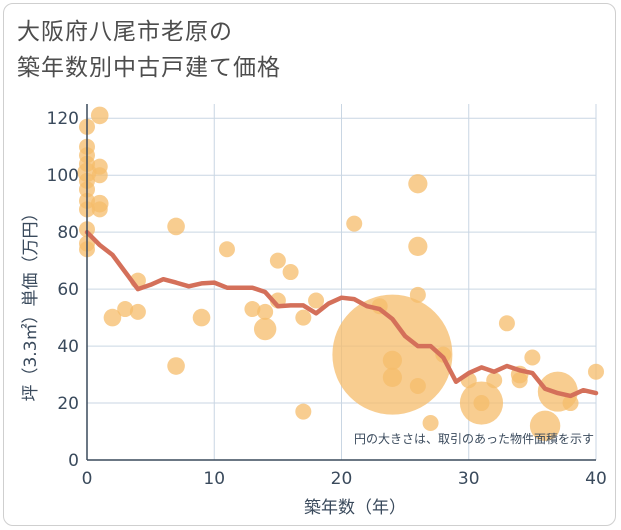 Image resolution: width=621 pixels, height=530 pixels. What do you see at coordinates (63, 119) in the screenshot?
I see `y-tick-label: 120` at bounding box center [63, 119].